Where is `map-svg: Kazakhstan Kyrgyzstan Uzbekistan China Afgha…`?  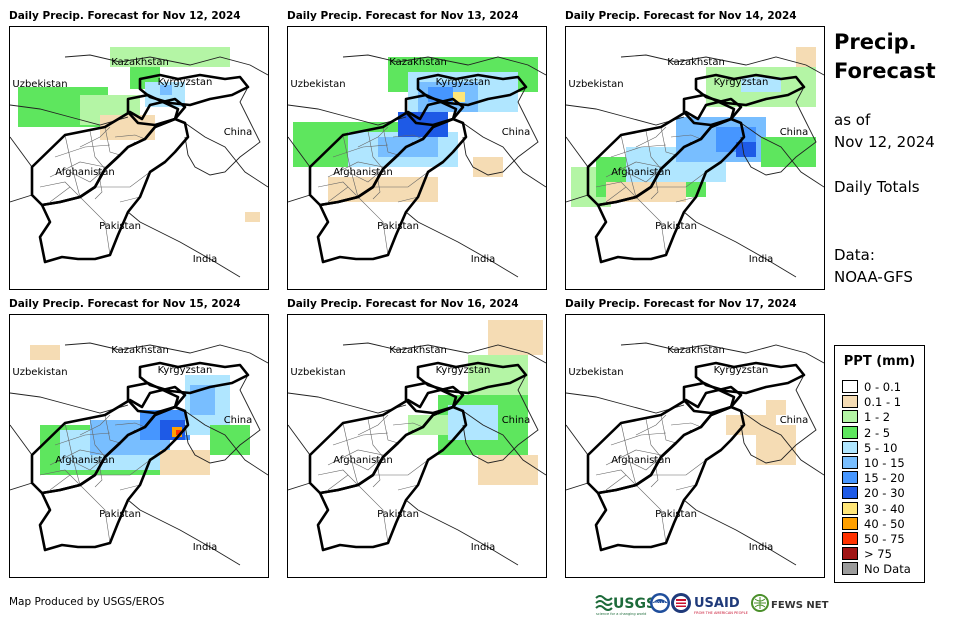 map-svg: Kazakhstan Kyrgyzstan Uzbekistan China Afgha… is located at coordinates (139, 162).